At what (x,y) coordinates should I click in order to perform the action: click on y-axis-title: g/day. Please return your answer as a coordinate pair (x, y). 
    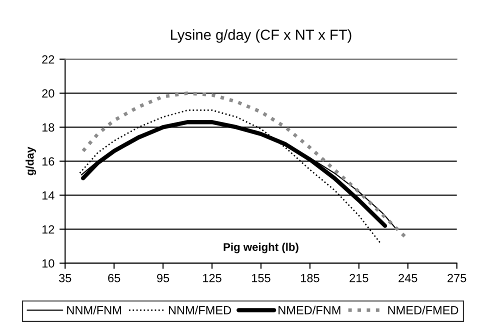
    Looking at the image, I should click on (31, 161).